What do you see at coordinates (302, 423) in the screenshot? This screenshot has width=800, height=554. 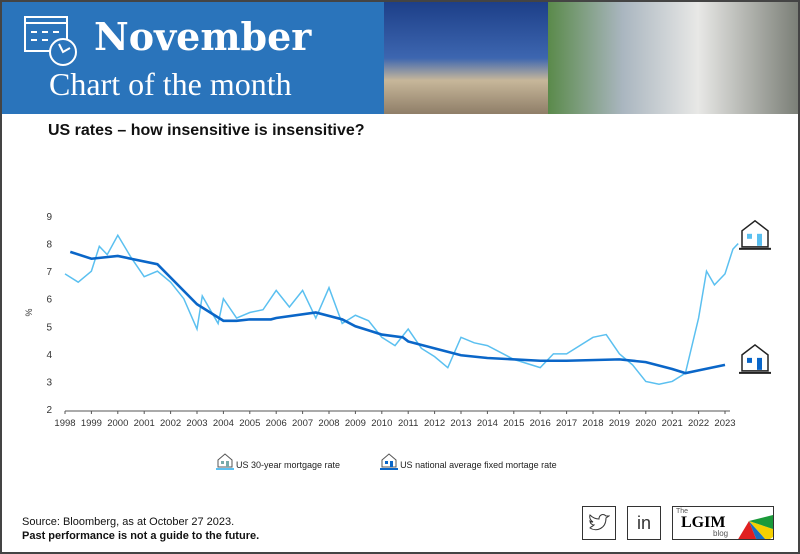 I see `x-tick-label: 2007` at bounding box center [302, 423].